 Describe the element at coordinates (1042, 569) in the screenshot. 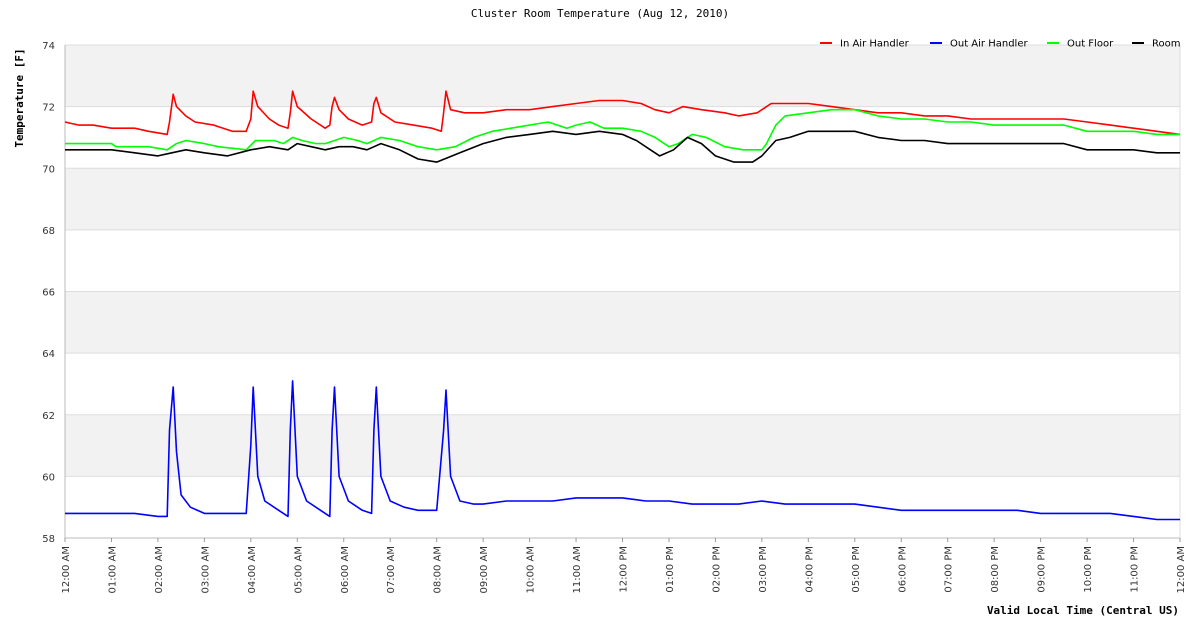

I see `x-tick-label: 09:00 PM` at that location.